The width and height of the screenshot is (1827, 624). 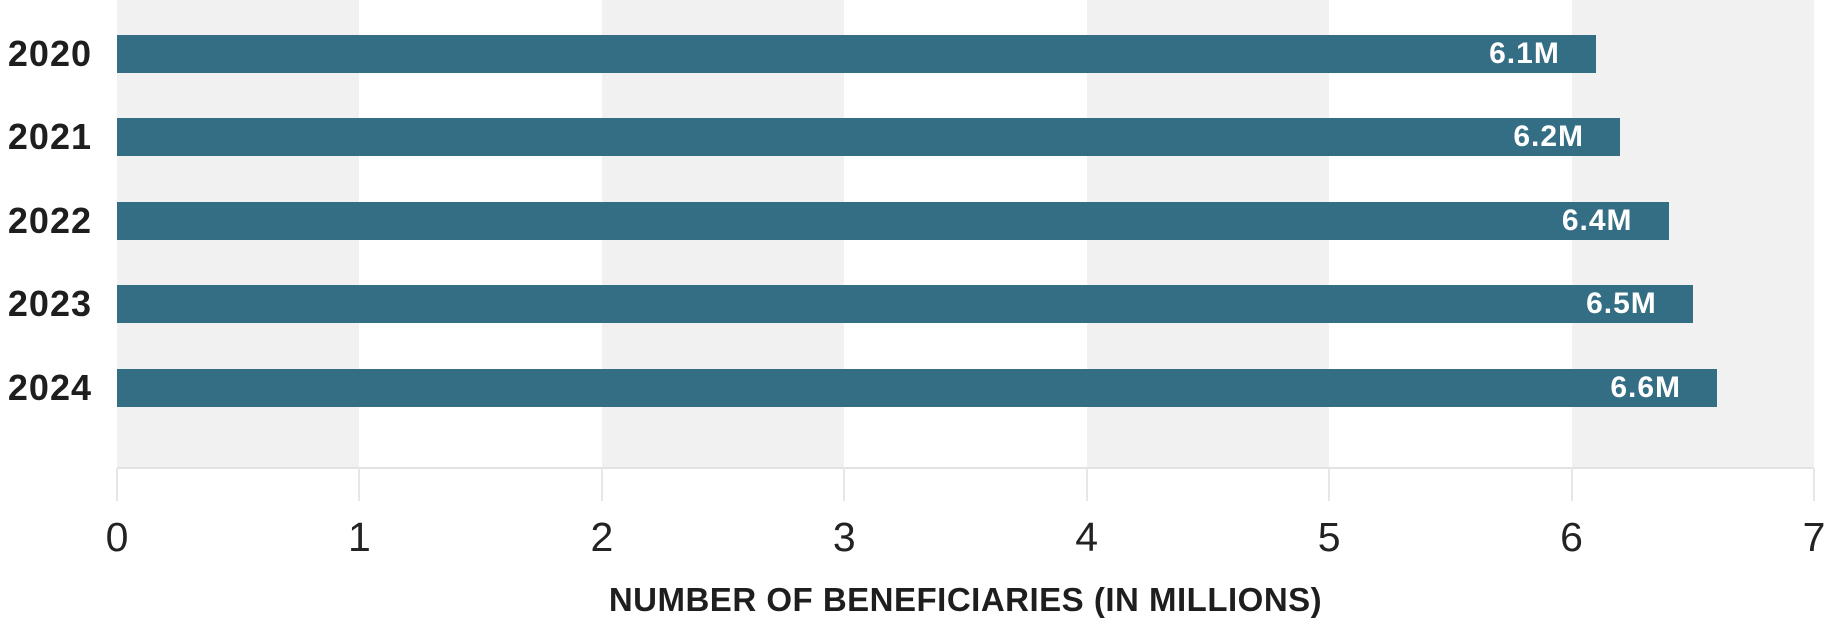 I want to click on tick-label-2: 2, so click(x=602, y=537).